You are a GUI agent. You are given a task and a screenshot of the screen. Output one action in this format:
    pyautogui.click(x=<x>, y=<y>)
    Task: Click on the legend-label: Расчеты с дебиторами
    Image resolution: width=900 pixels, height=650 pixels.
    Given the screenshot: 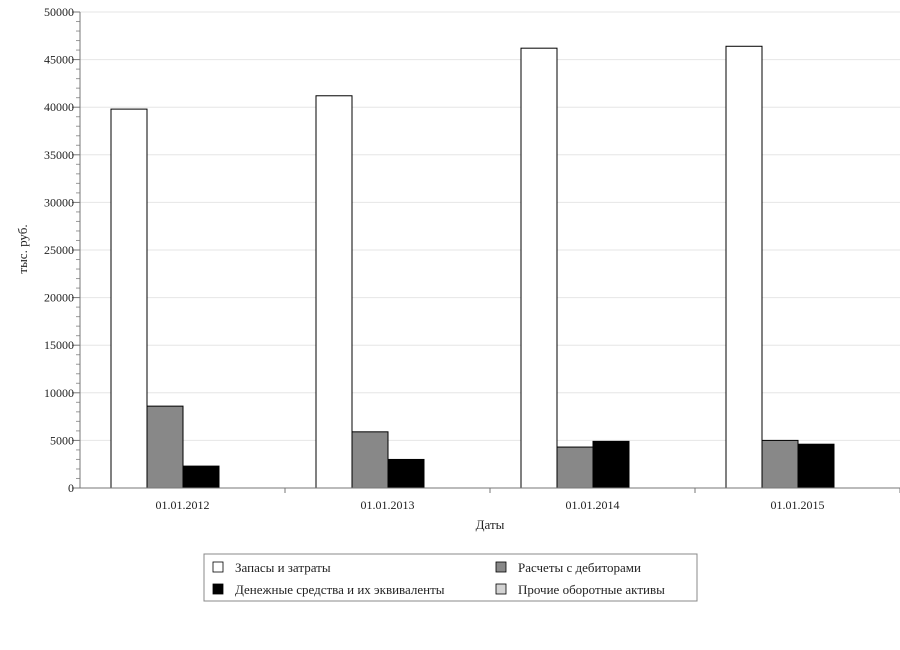 What is the action you would take?
    pyautogui.click(x=579, y=567)
    